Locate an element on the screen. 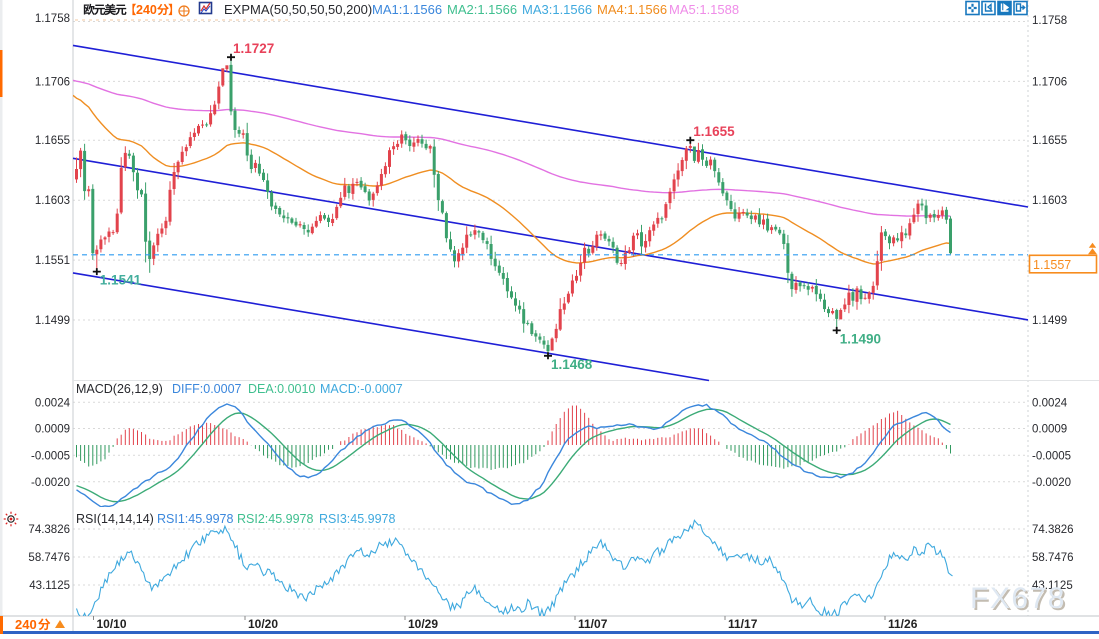 The width and height of the screenshot is (1099, 639). svg-text: 1.1468 is located at coordinates (572, 364).